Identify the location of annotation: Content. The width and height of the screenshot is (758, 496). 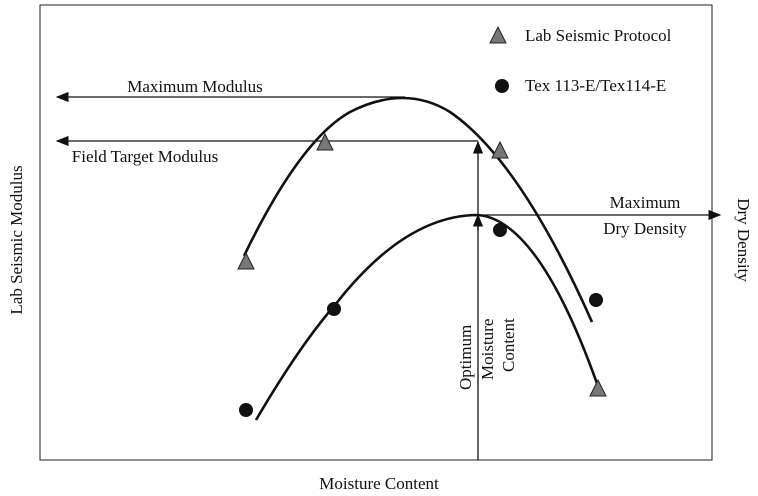
(508, 345).